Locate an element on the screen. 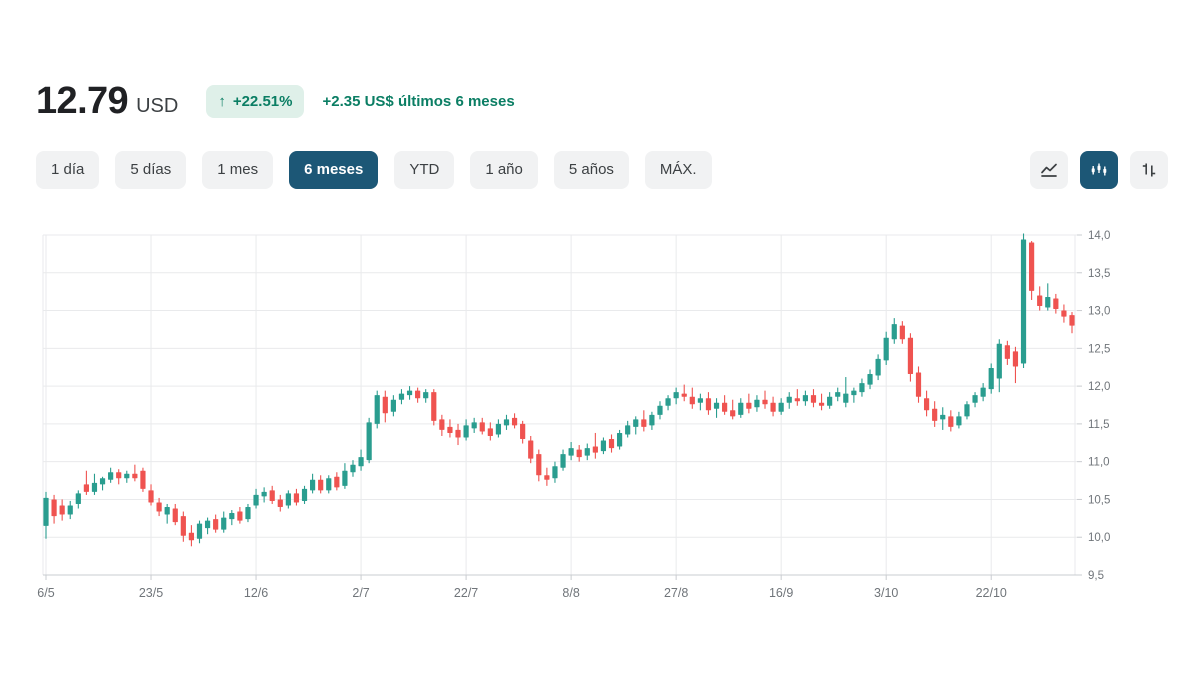 The width and height of the screenshot is (1200, 675). timeframe-button-5d: 5 días is located at coordinates (151, 170).